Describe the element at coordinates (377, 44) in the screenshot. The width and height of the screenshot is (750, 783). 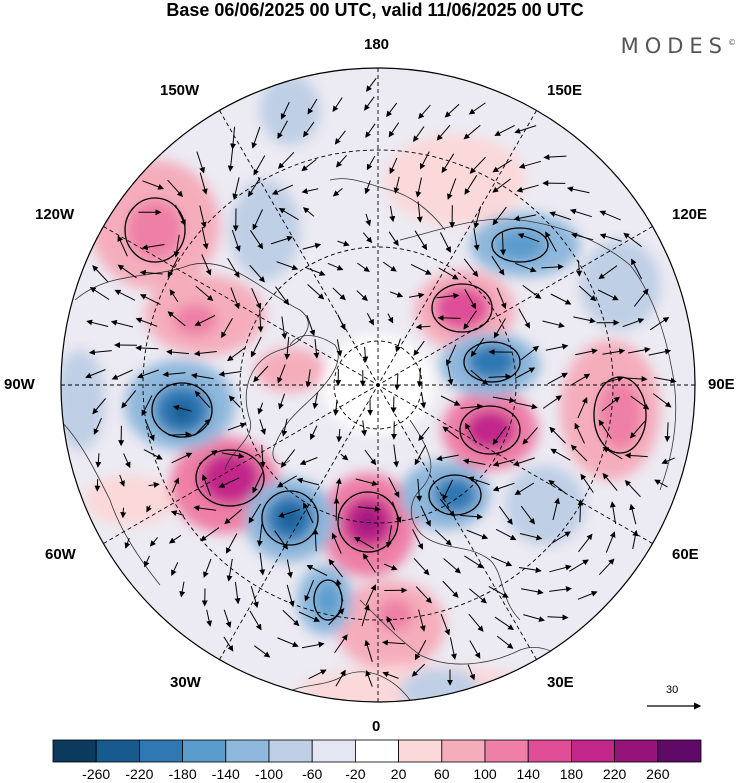
I see `label-lon-180: 180` at that location.